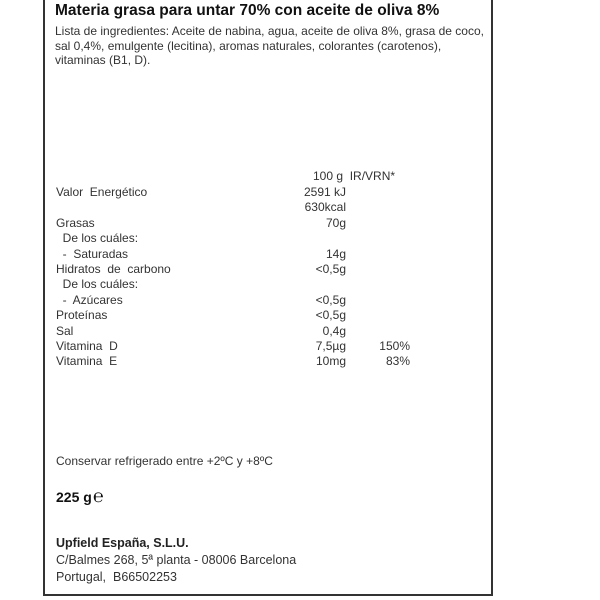  I want to click on nutrient-percent: 150%, so click(394, 346).